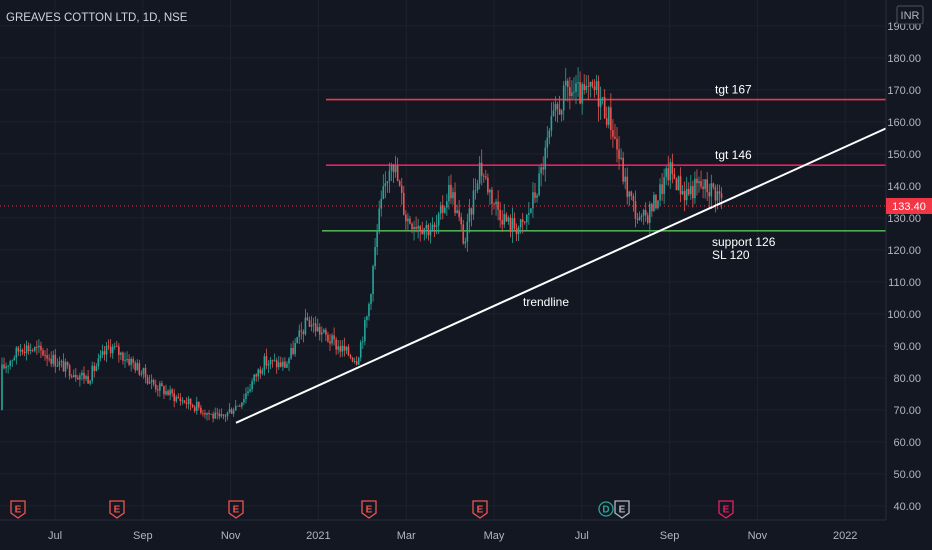 The width and height of the screenshot is (932, 550). Describe the element at coordinates (904, 123) in the screenshot. I see `y-tick-label: 160.00` at that location.